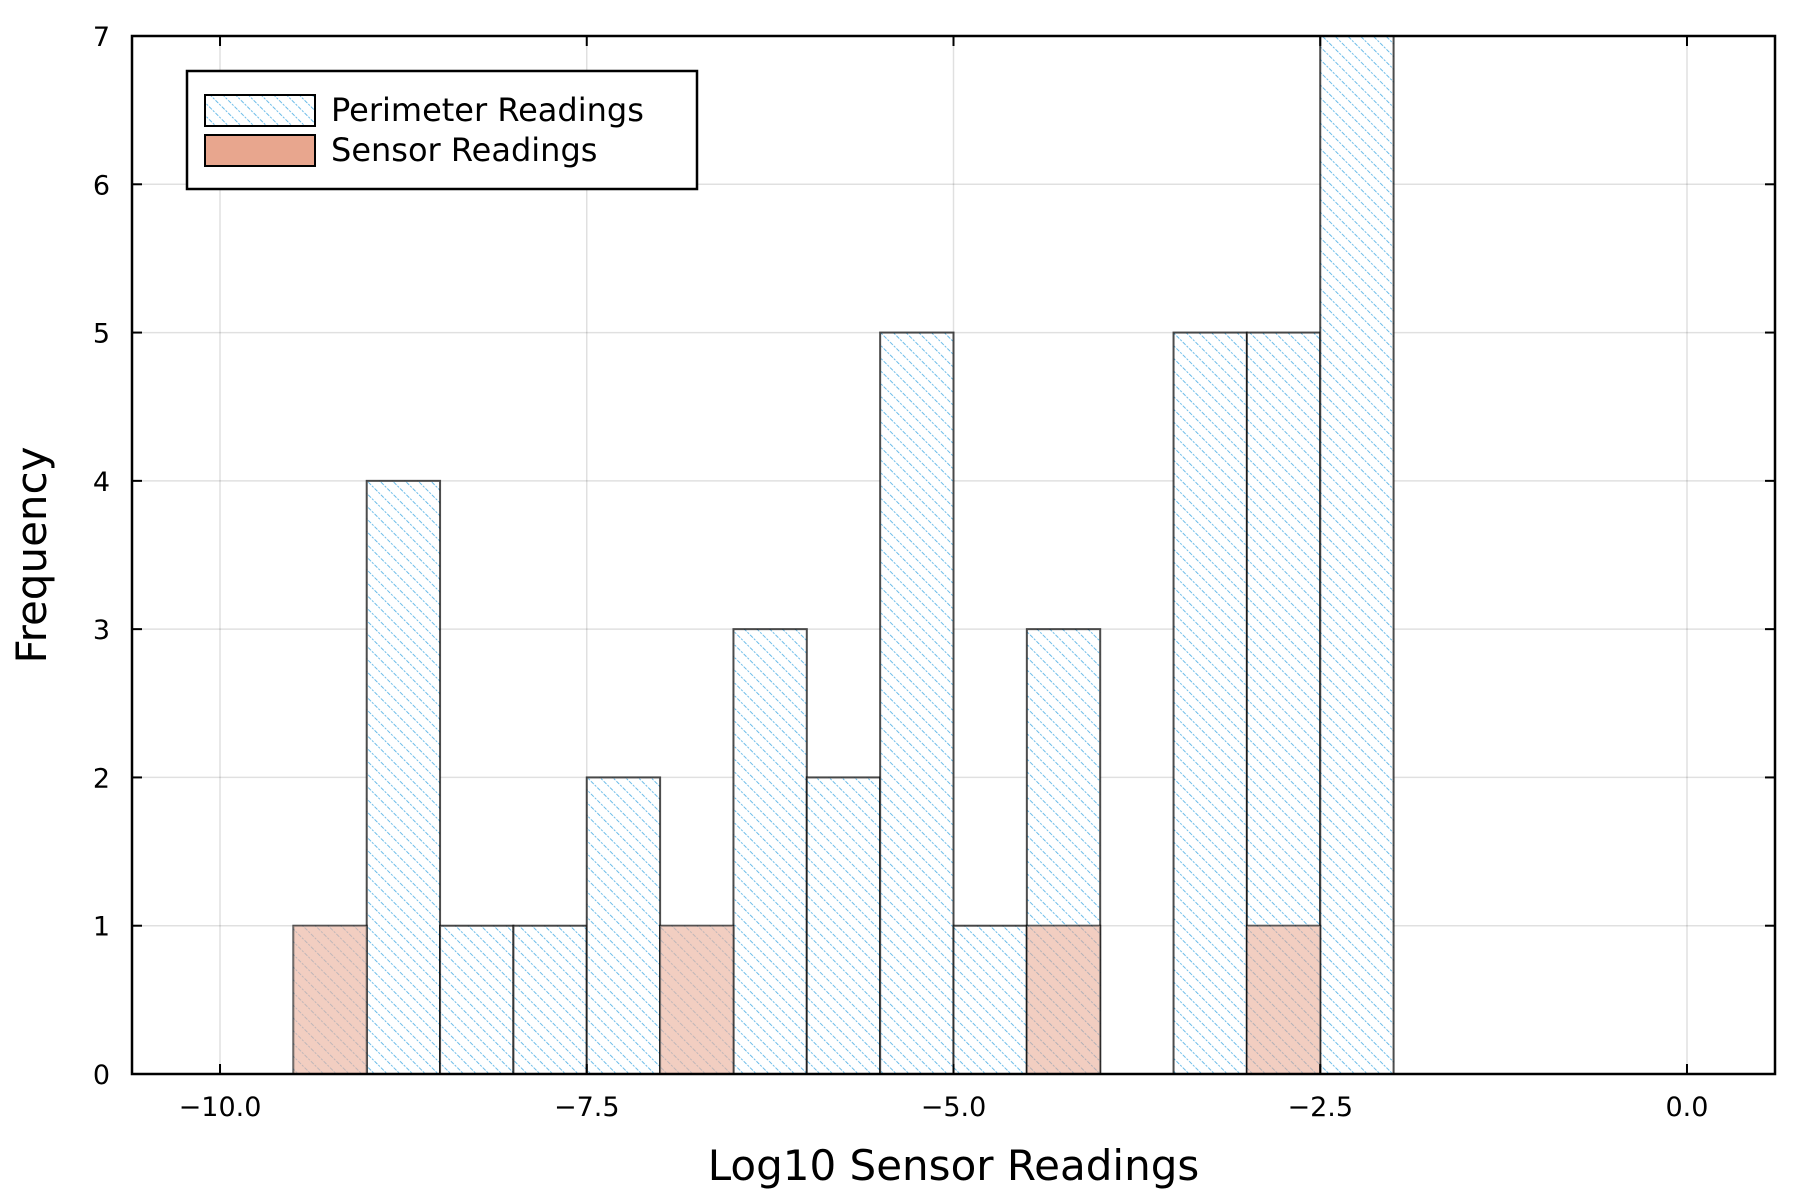 The height and width of the screenshot is (1200, 1800). What do you see at coordinates (101, 630) in the screenshot?
I see `y-tick-label: 3` at bounding box center [101, 630].